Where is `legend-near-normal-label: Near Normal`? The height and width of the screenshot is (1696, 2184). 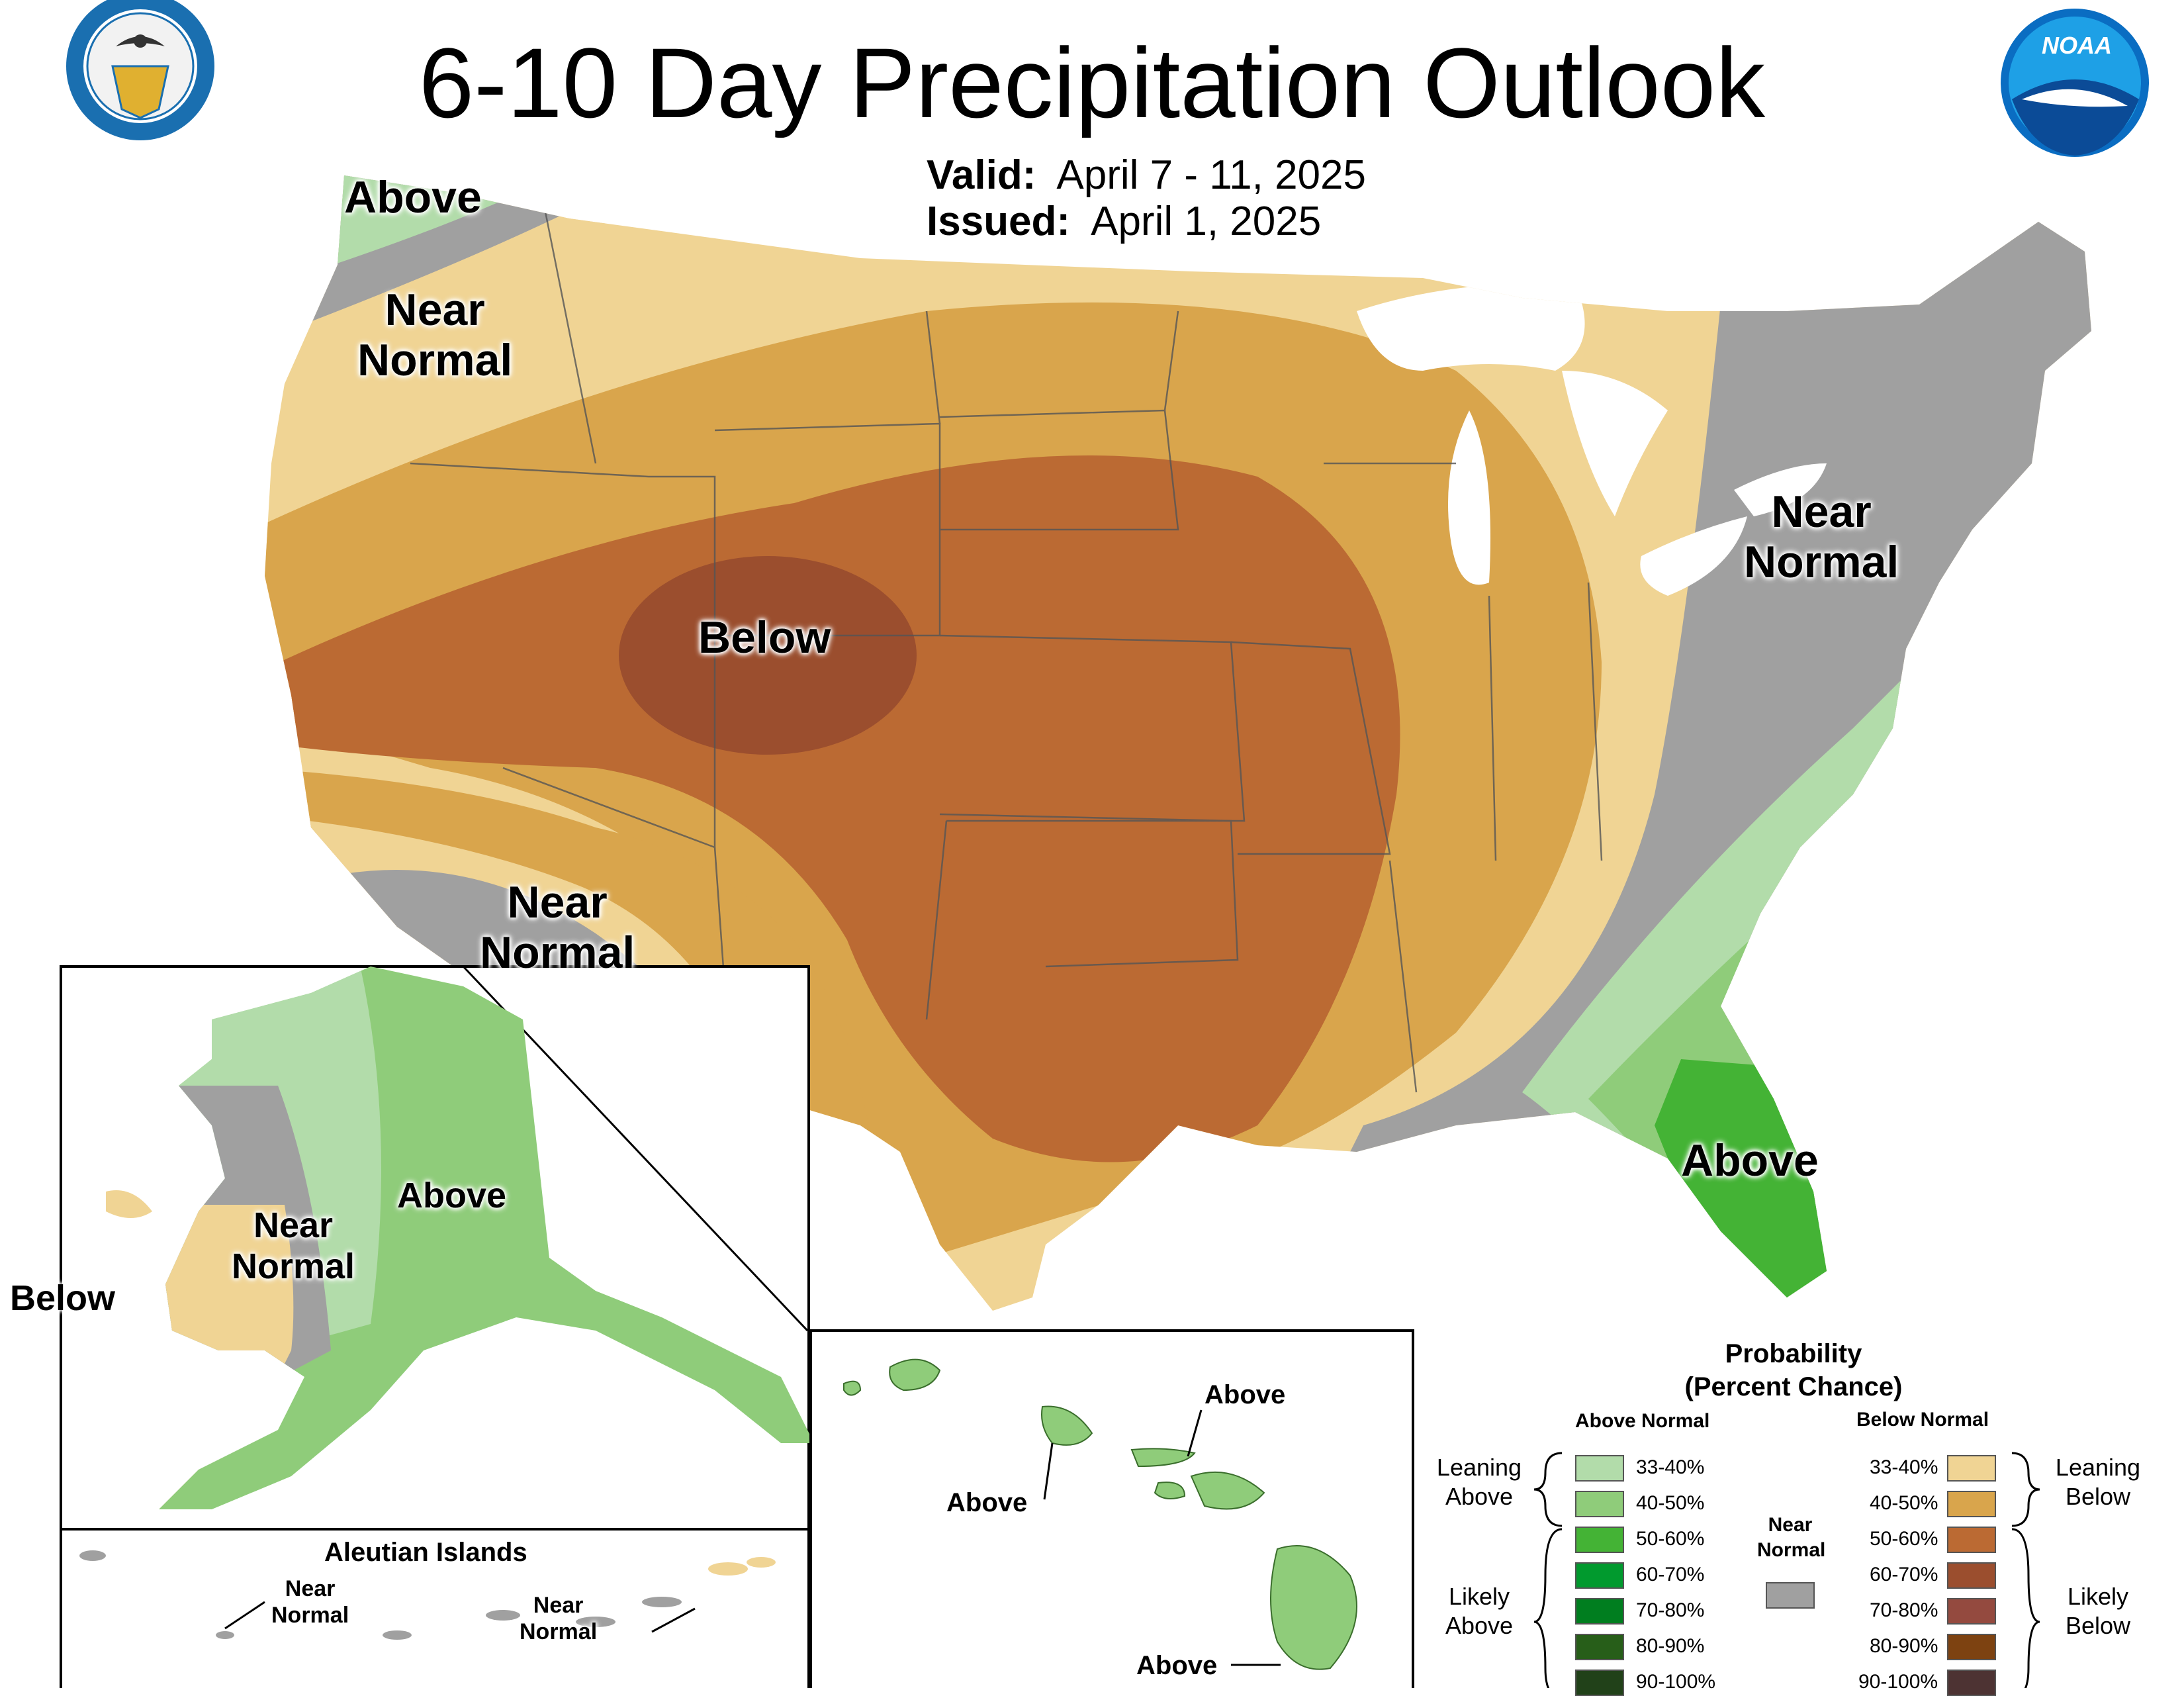
legend-near-normal-label: Near Normal is located at coordinates (1792, 1537).